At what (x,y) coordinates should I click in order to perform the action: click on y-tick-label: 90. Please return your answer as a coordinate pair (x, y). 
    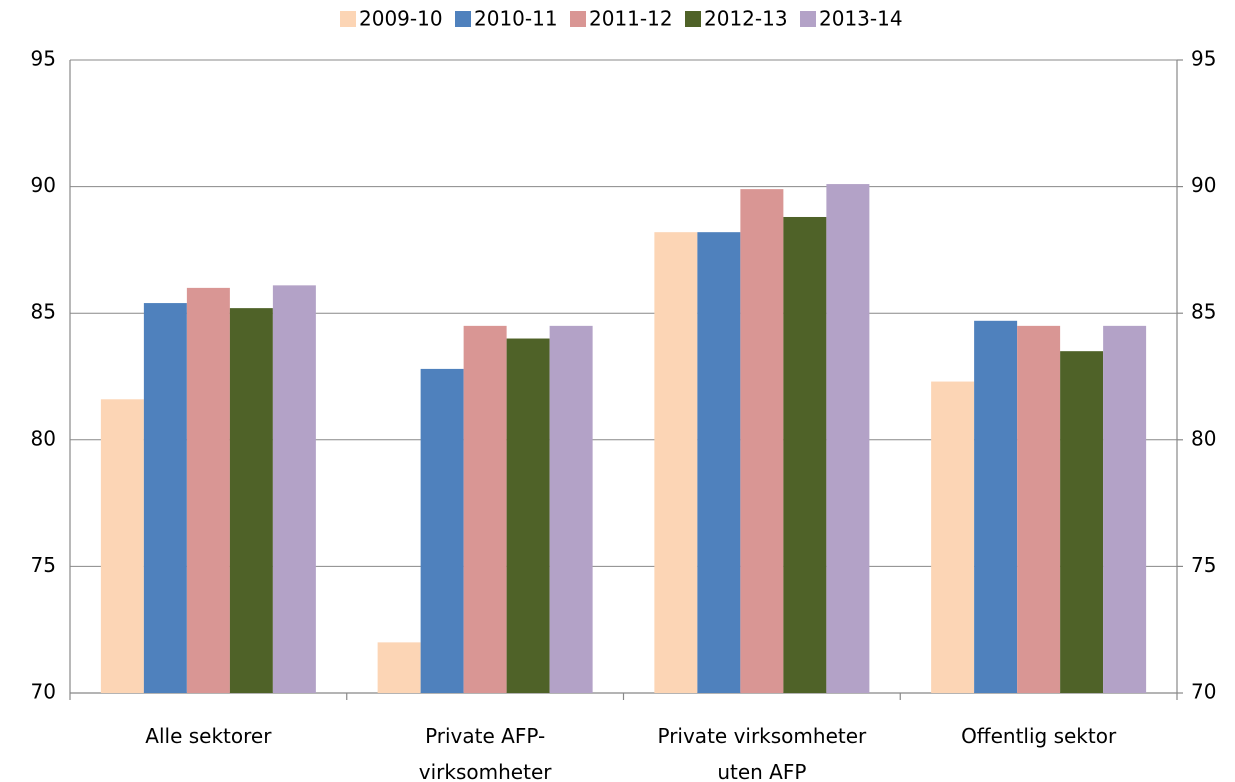
    Looking at the image, I should click on (43, 185).